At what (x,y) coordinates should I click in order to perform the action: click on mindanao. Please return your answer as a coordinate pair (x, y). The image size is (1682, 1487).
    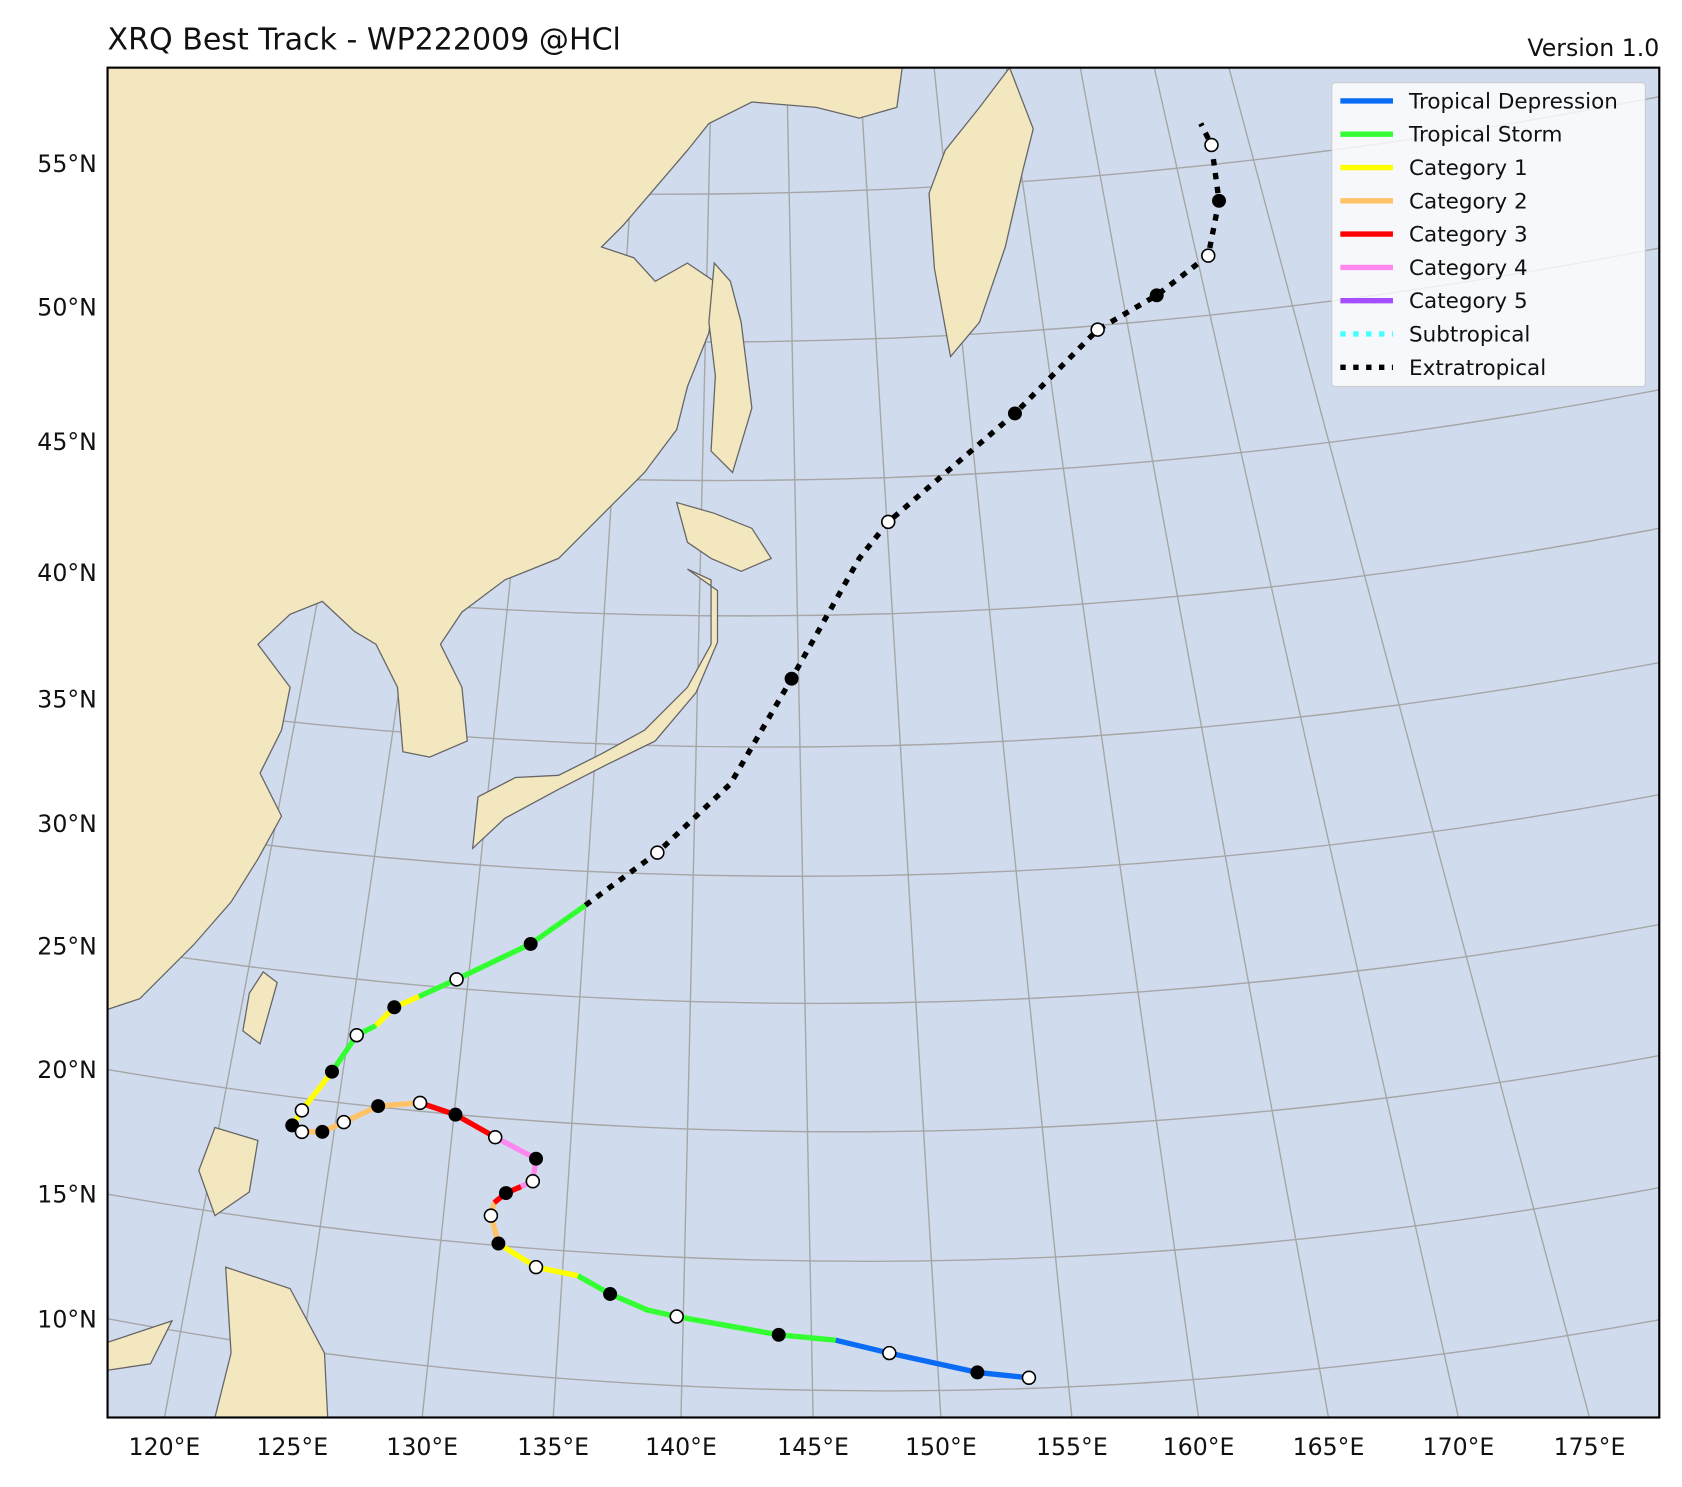
    Looking at the image, I should click on (271, 1342).